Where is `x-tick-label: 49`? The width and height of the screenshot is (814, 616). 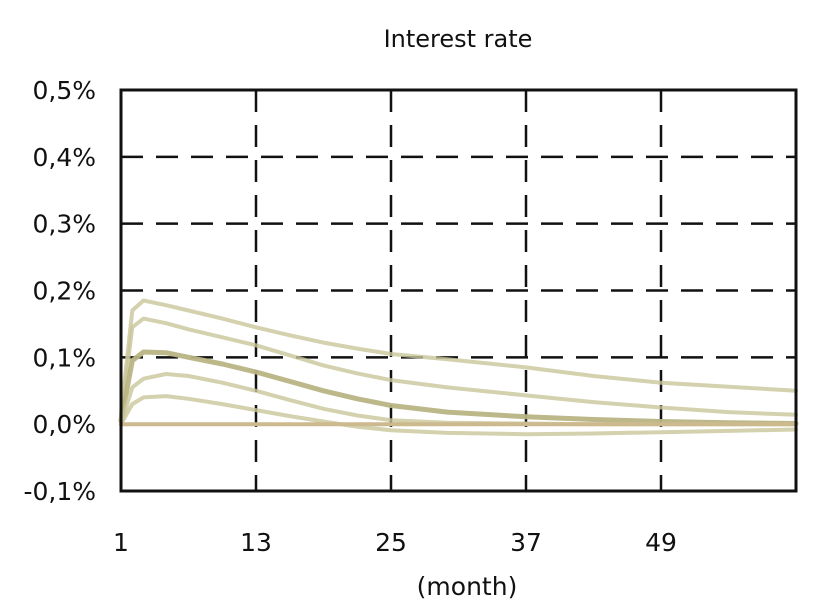 x-tick-label: 49 is located at coordinates (661, 542).